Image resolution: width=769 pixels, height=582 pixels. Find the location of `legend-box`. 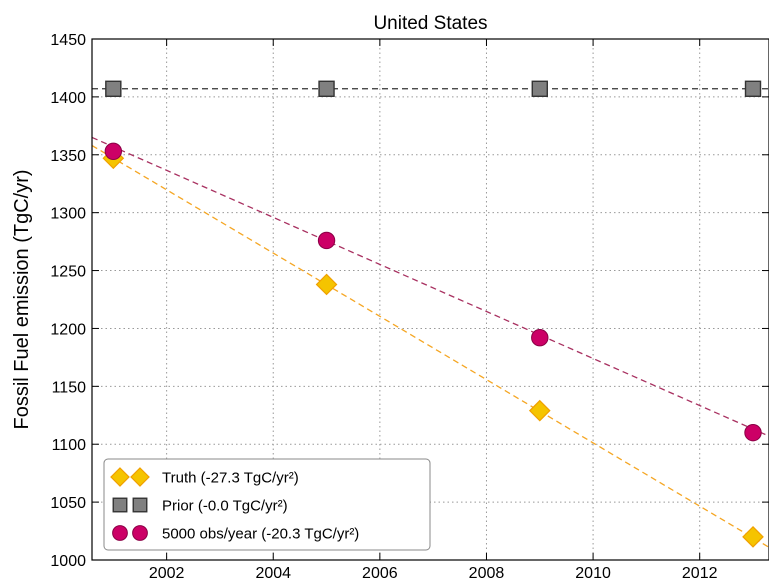

legend-box is located at coordinates (267, 504).